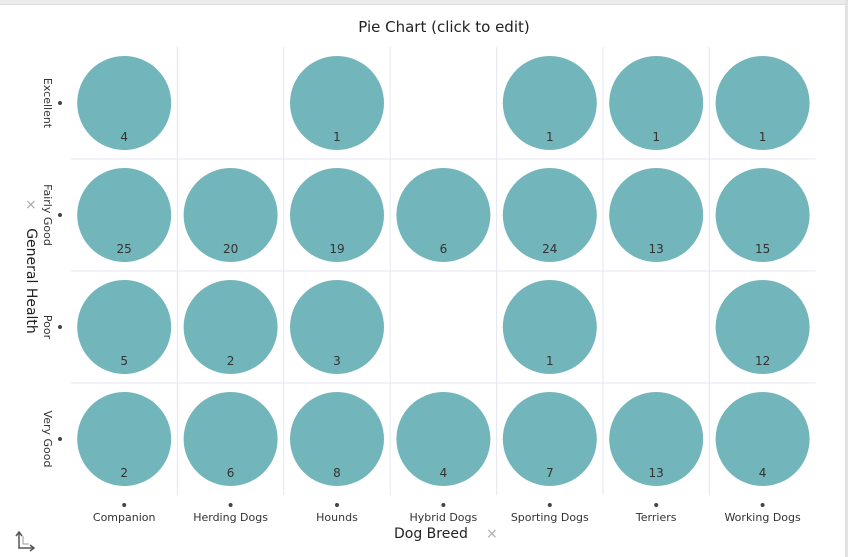 This screenshot has width=848, height=557. Describe the element at coordinates (444, 517) in the screenshot. I see `x-tick-label: Hybrid Dogs` at that location.